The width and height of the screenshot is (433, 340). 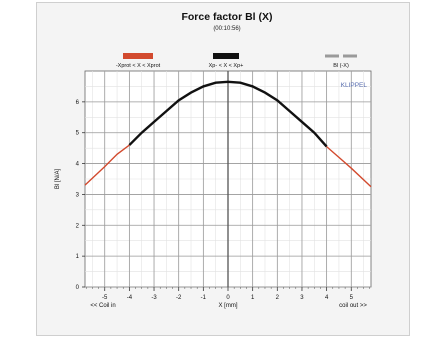 What do you see at coordinates (226, 66) in the screenshot?
I see `legend-label-inner: Xp- < X < Xp+` at bounding box center [226, 66].